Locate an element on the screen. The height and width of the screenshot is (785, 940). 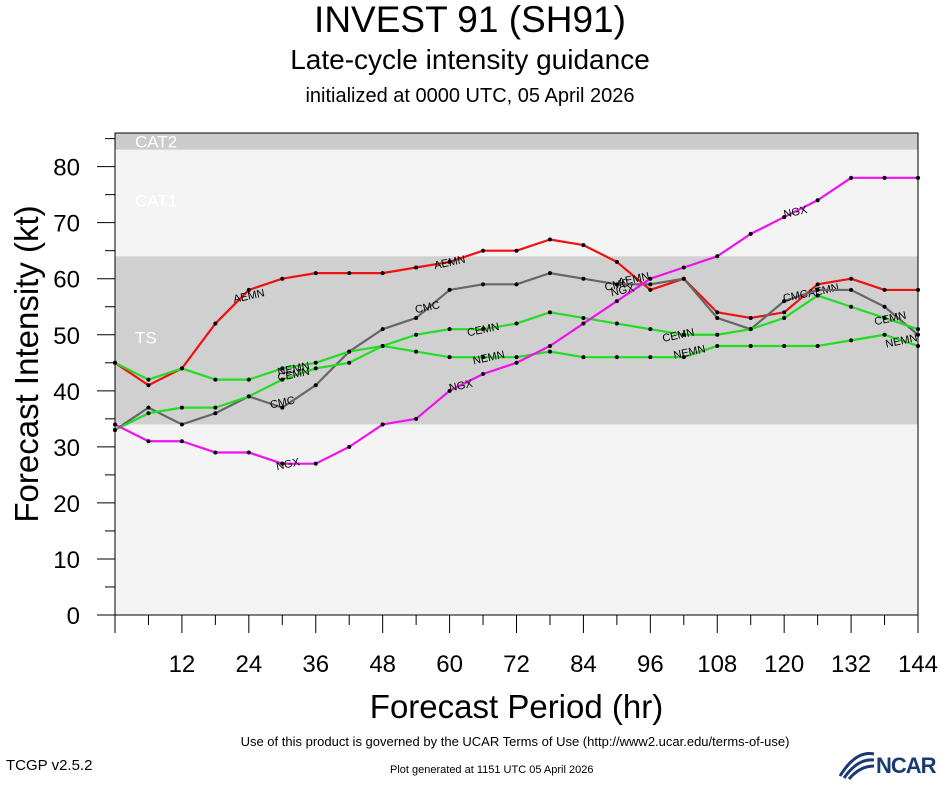
y-tick-label: 30 is located at coordinates (66, 448).